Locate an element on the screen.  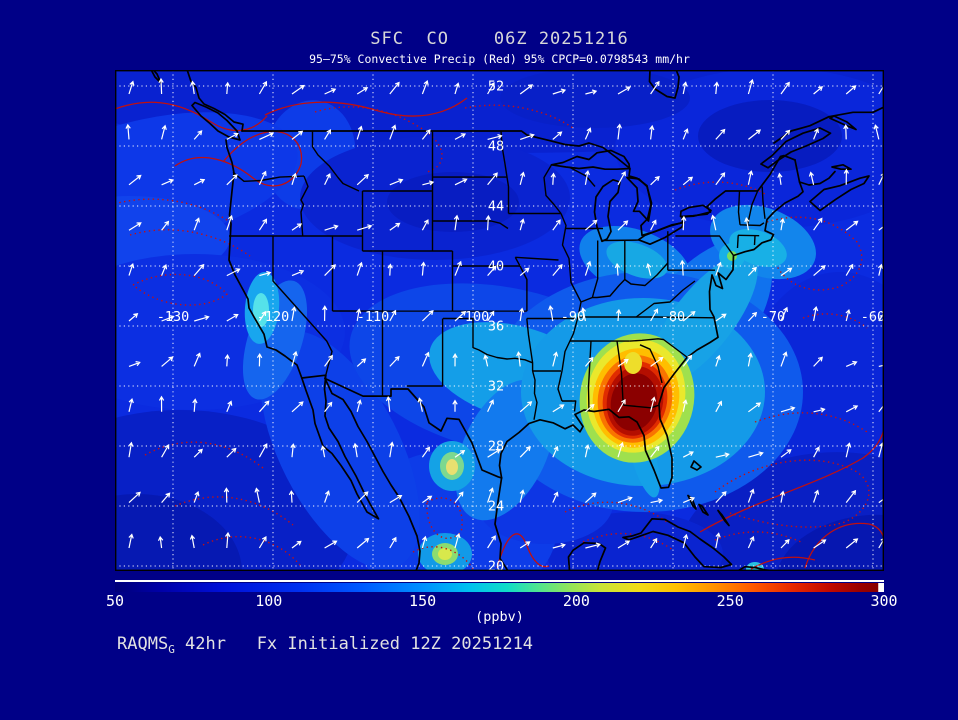
lon-label: -70 is located at coordinates (773, 317).